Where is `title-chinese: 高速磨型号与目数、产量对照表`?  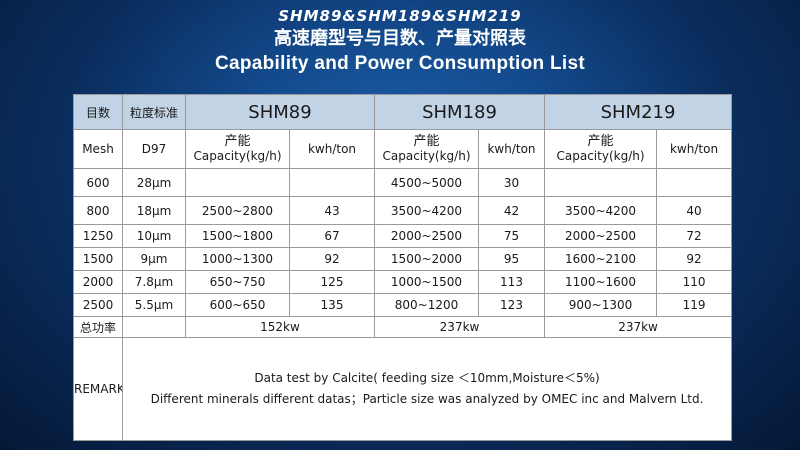 title-chinese: 高速磨型号与目数、产量对照表 is located at coordinates (400, 38).